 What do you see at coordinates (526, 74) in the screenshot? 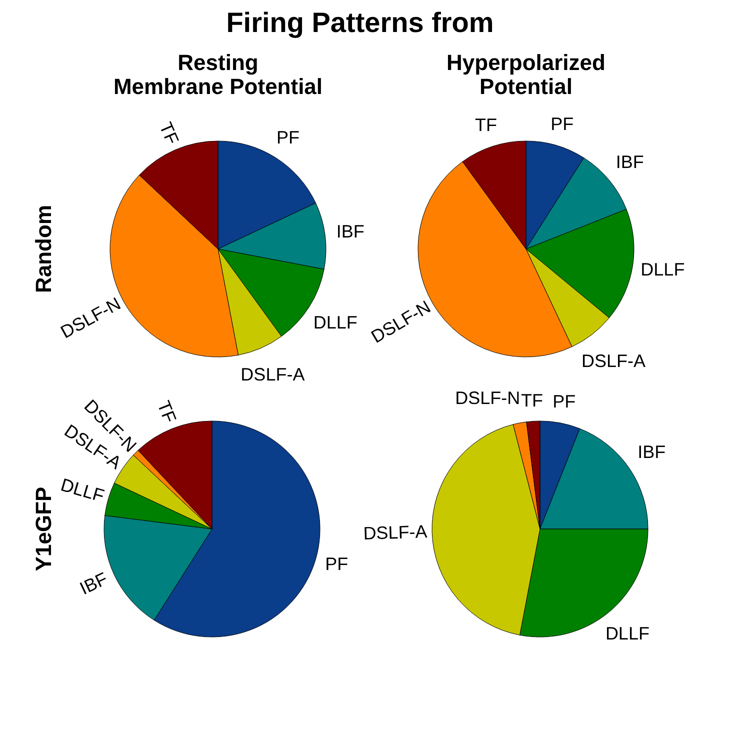
I see `chart-title: Hyperpolarized Potential` at bounding box center [526, 74].